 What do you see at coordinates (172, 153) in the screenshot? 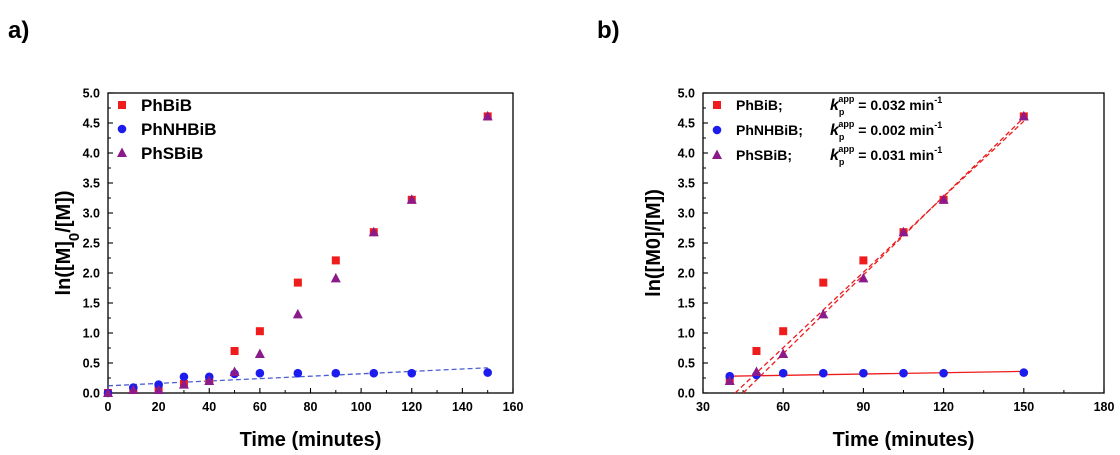
I see `legend-label-phsbib: PhSBiB` at bounding box center [172, 153].